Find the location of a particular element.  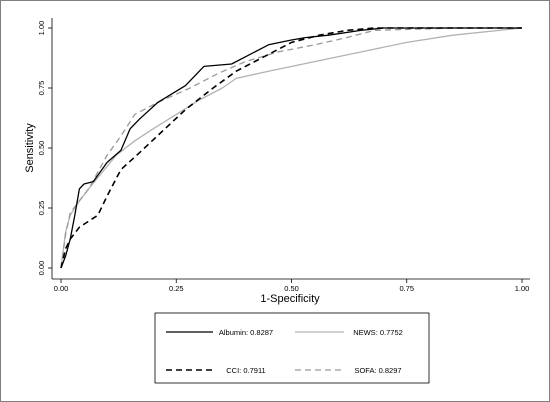

x-tick-label: 1.00 is located at coordinates (522, 288).